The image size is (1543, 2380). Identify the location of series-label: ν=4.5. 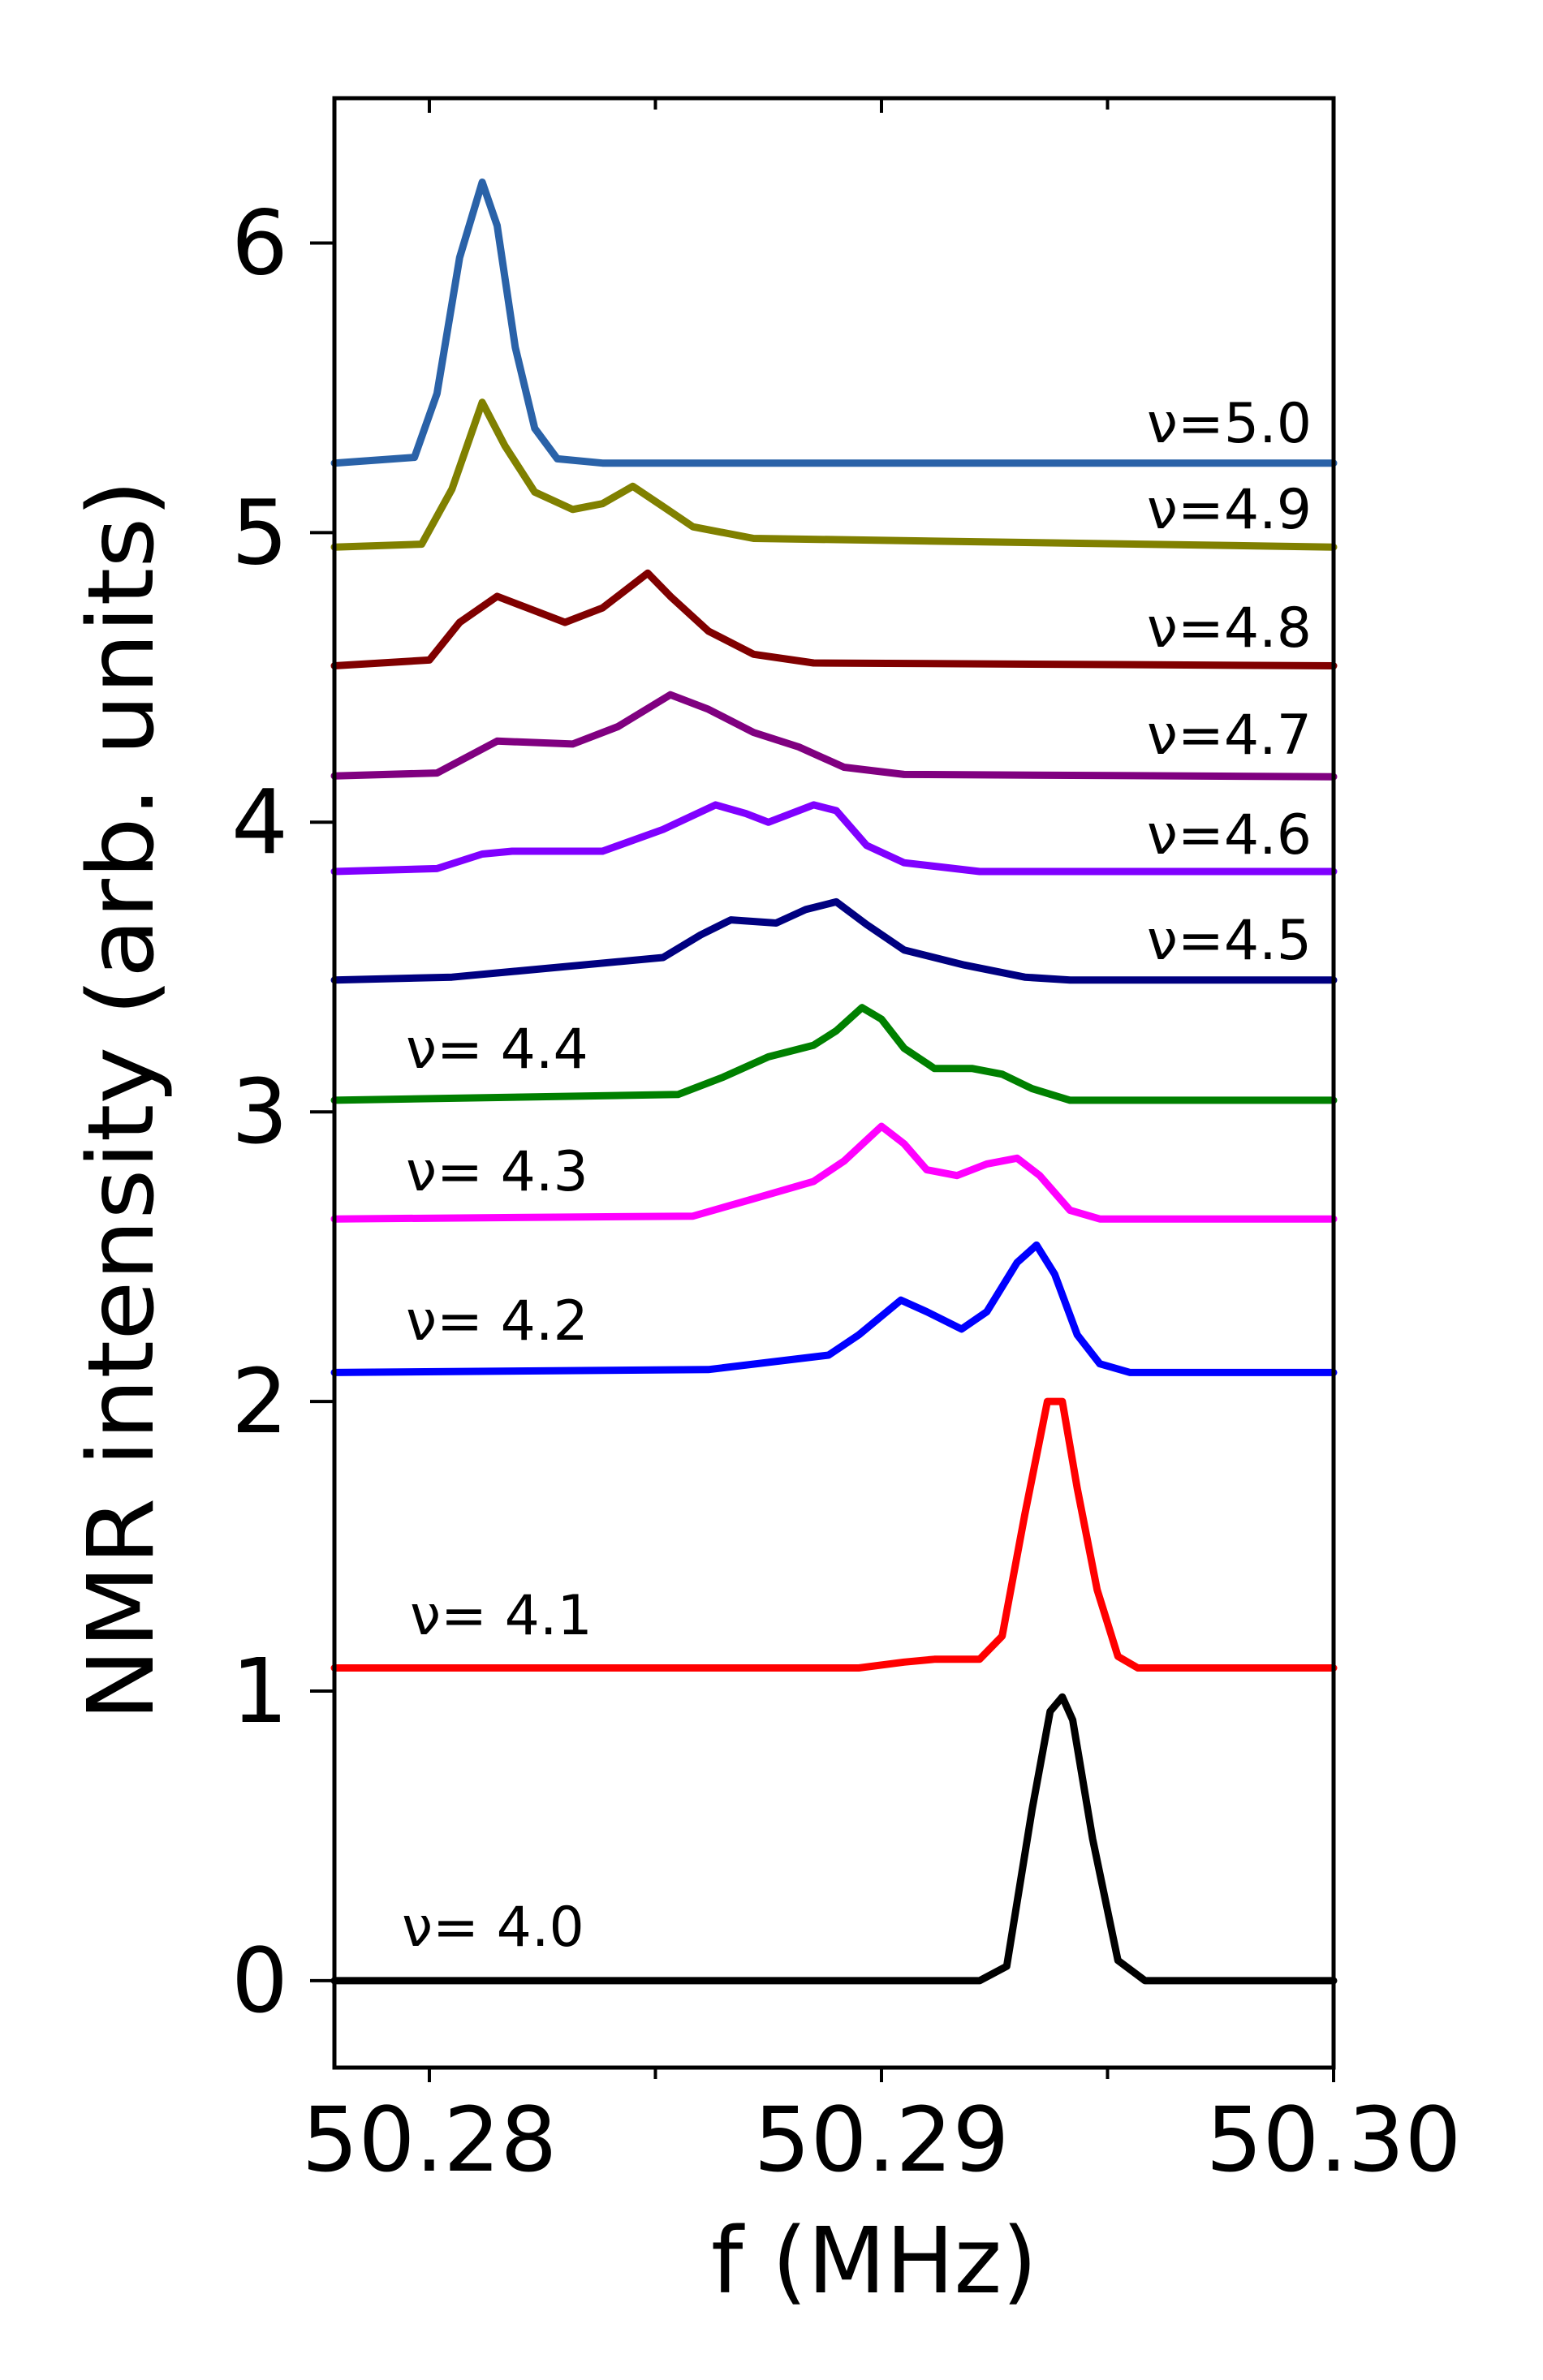
(1229, 941).